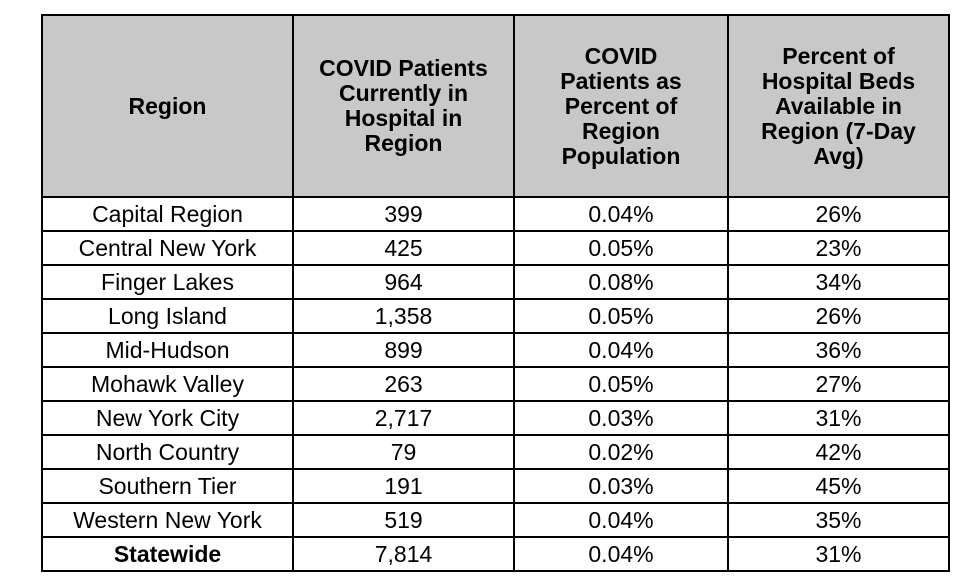  I want to click on patients-cell: 79, so click(403, 452).